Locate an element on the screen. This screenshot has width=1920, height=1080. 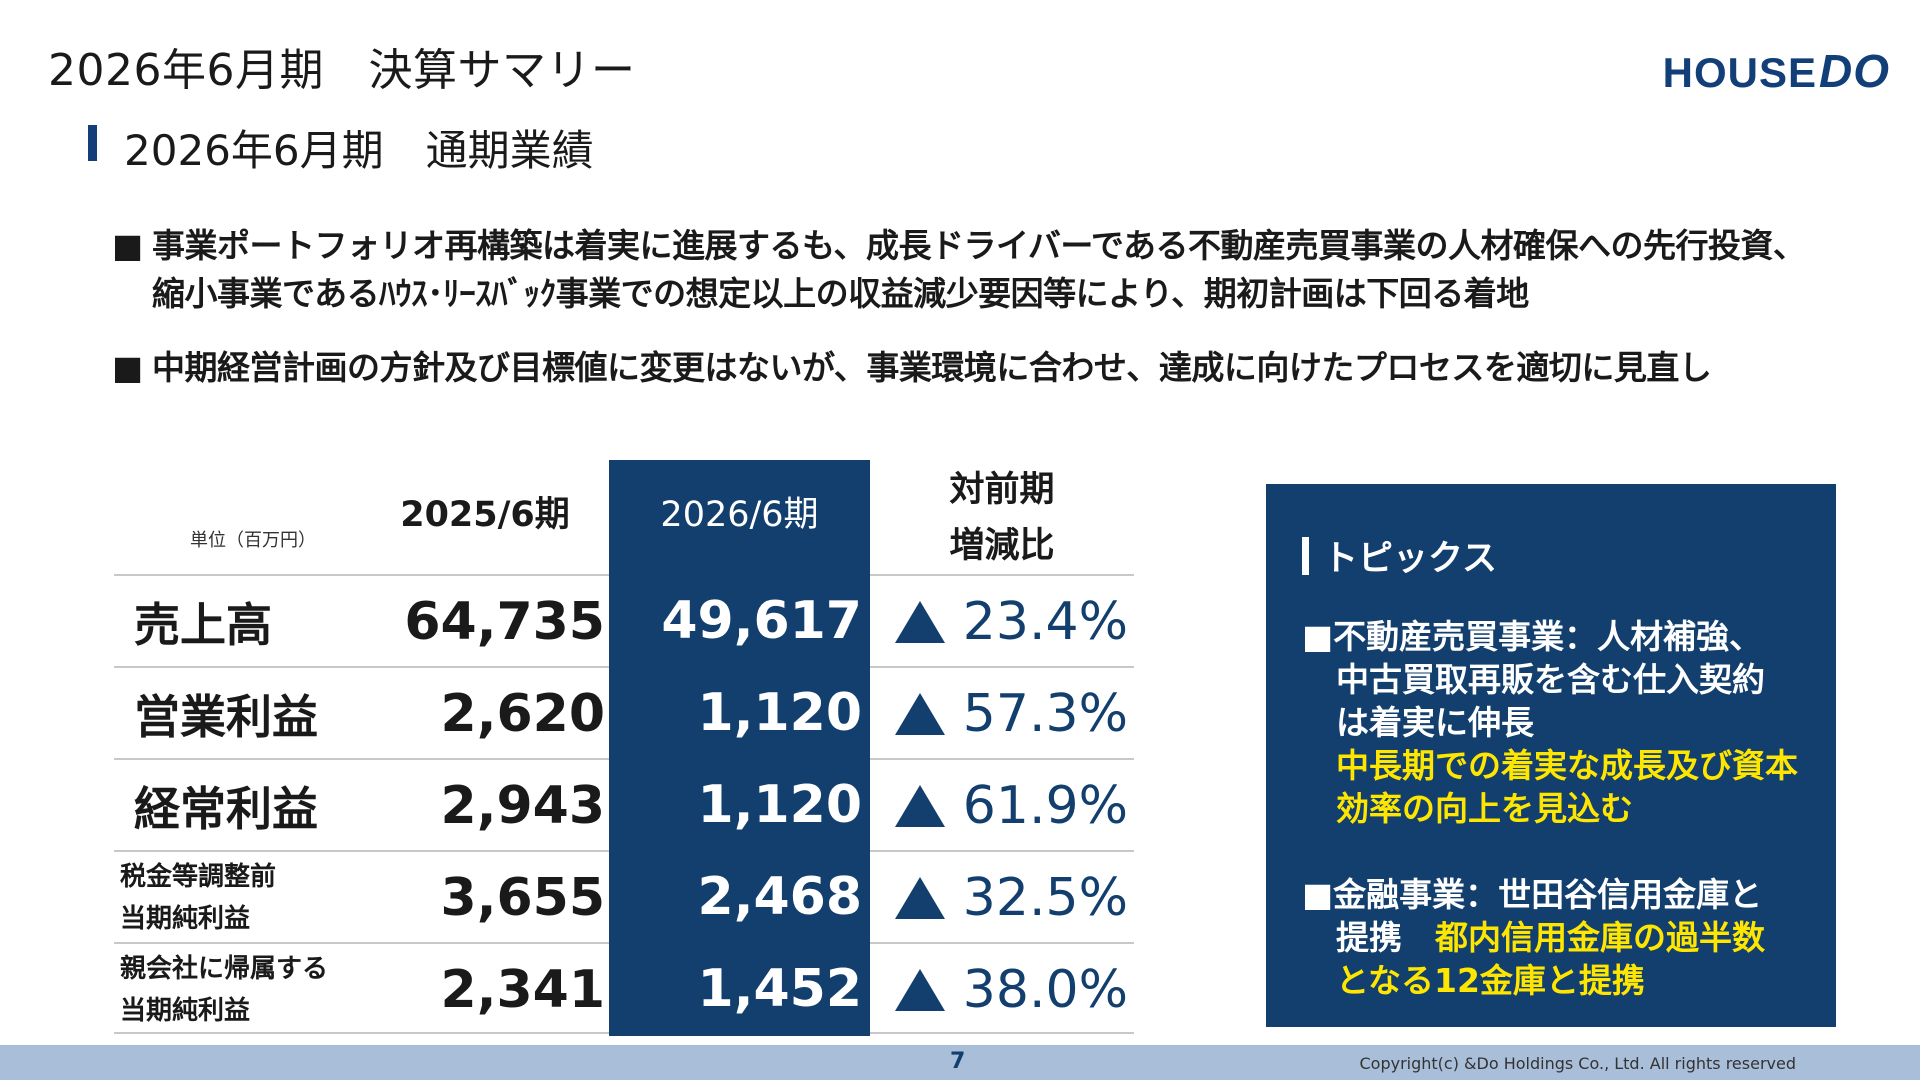
topic-highlight: 都内信用金庫の過半数 is located at coordinates (1600, 937).